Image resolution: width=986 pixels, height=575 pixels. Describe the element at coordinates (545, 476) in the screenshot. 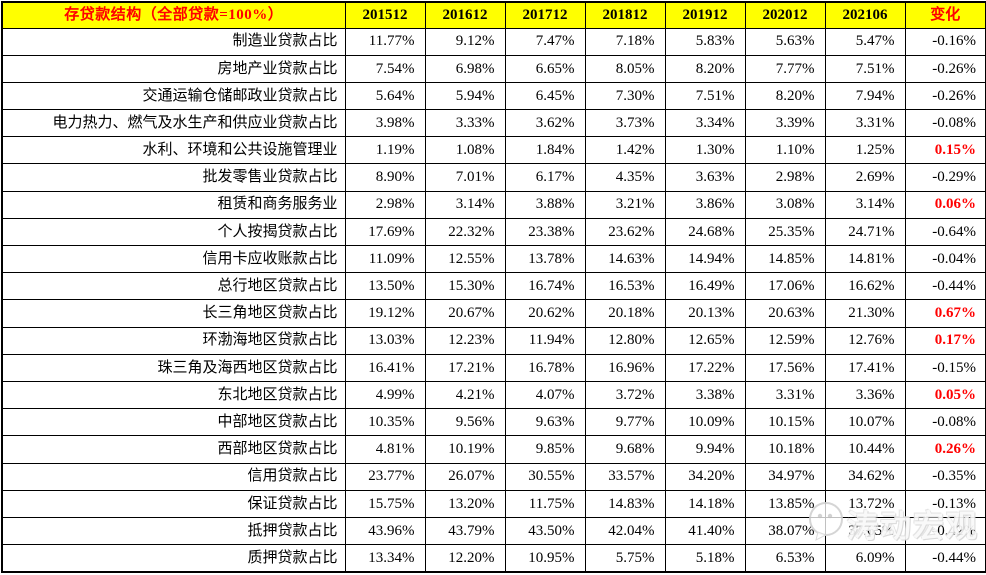

I see `value-cell: 30.55%` at that location.